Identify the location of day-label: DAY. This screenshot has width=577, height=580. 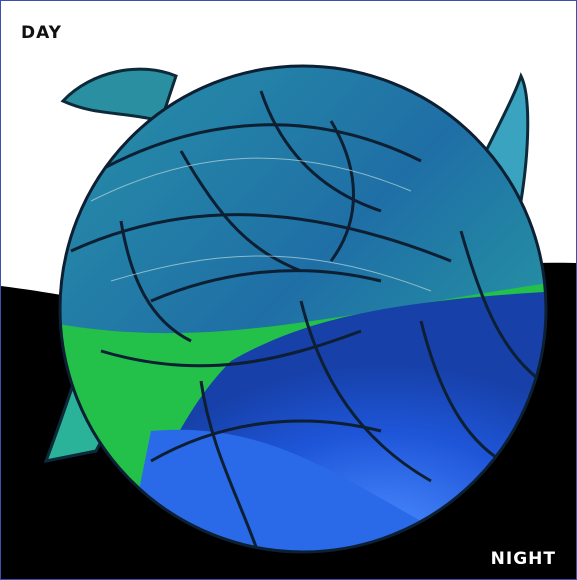
(41, 33).